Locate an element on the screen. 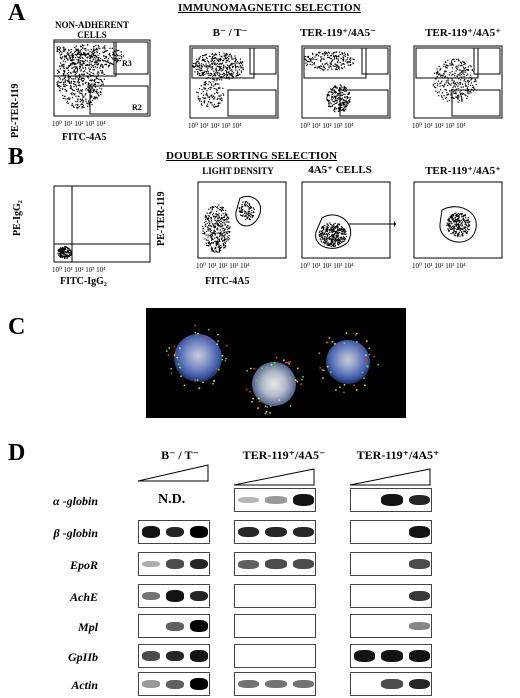  scatter-dots-b3 is located at coordinates (332, 235).